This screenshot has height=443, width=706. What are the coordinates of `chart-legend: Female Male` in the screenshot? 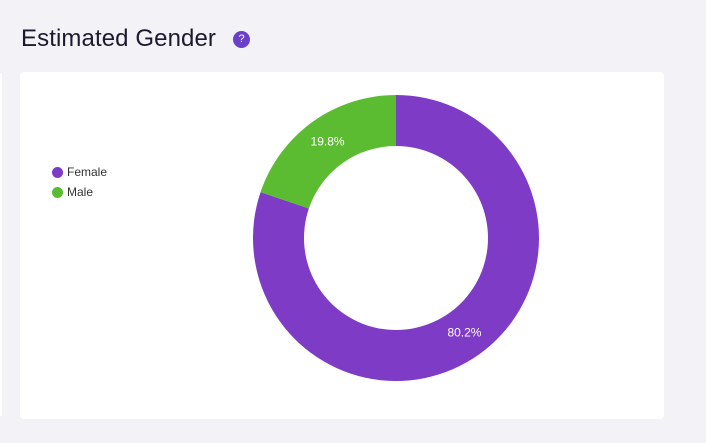 It's located at (79, 182).